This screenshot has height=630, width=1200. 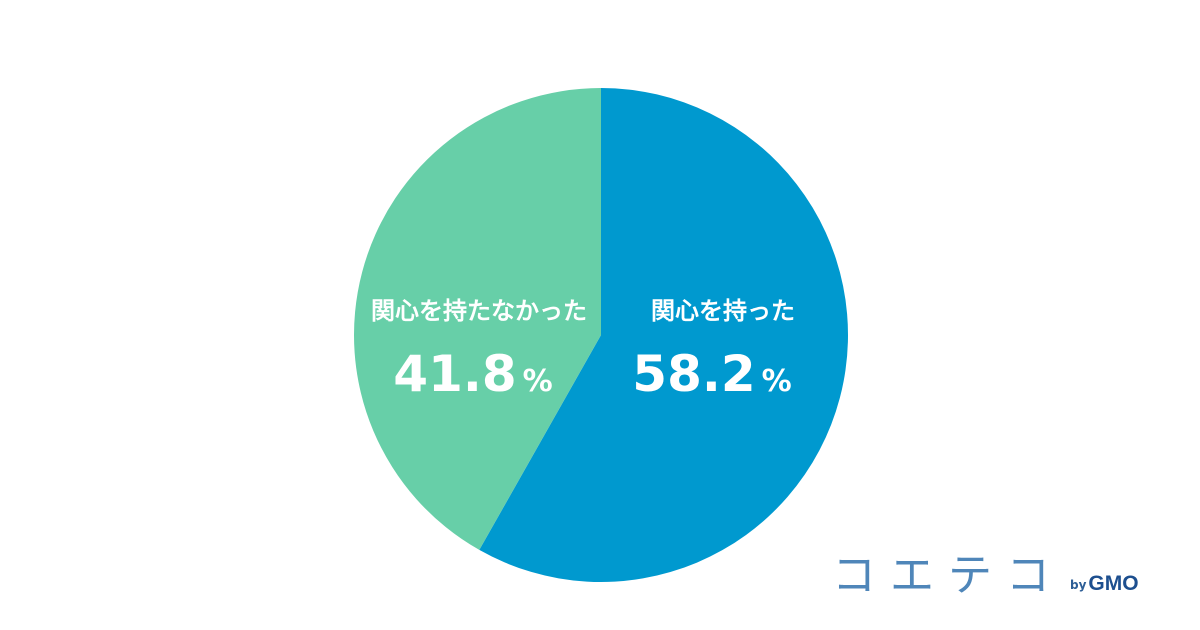 What do you see at coordinates (454, 374) in the screenshot?
I see `slice-value-number-not-interested: 41.8` at bounding box center [454, 374].